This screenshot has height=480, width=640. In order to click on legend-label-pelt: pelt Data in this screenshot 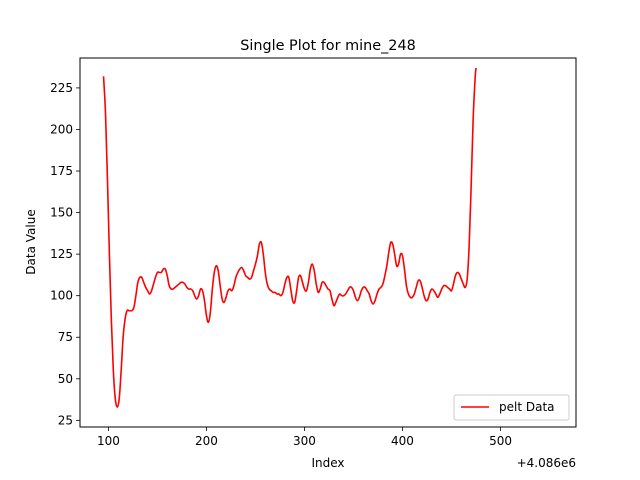, I will do `click(527, 407)`.